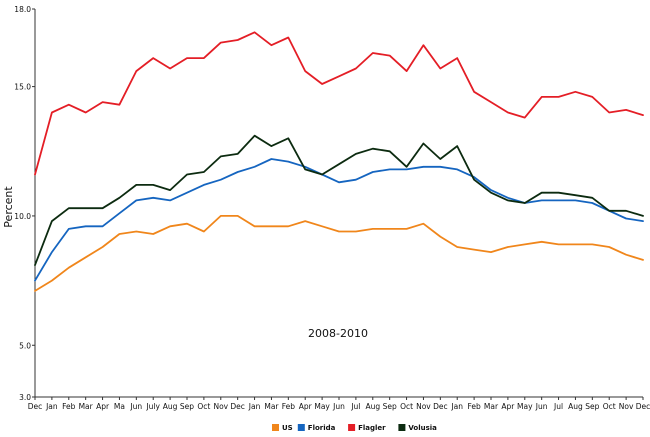 The width and height of the screenshot is (650, 437). I want to click on x-axis-title: 2008-2010, so click(338, 333).